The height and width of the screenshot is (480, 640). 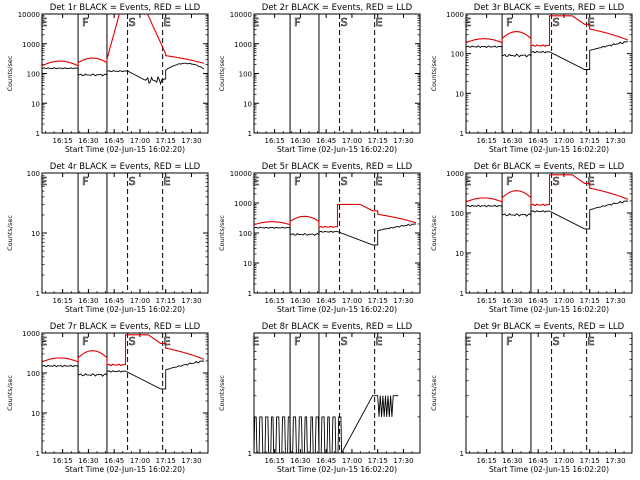 What do you see at coordinates (241, 174) in the screenshot?
I see `y-tick-label: 10000` at bounding box center [241, 174].